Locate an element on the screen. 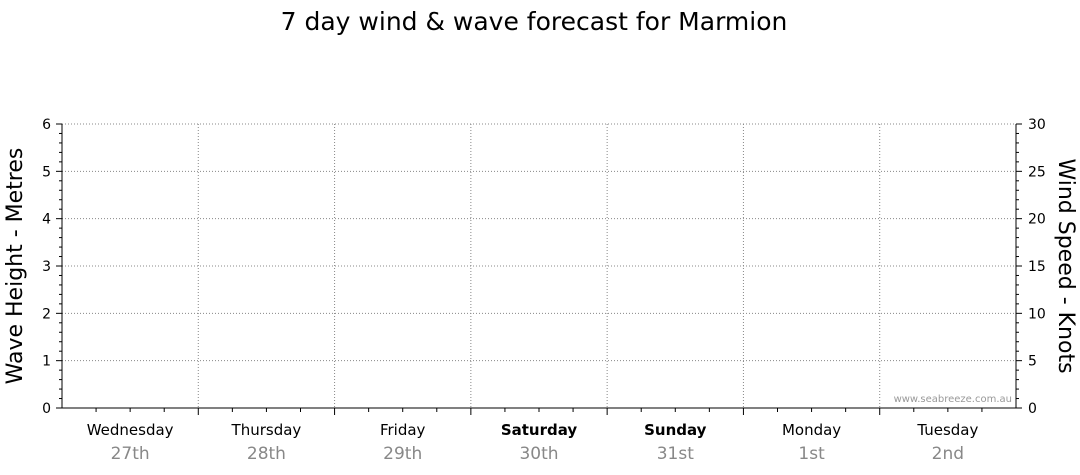 The width and height of the screenshot is (1080, 475). watermark: www.seabreeze.com.au is located at coordinates (953, 399).